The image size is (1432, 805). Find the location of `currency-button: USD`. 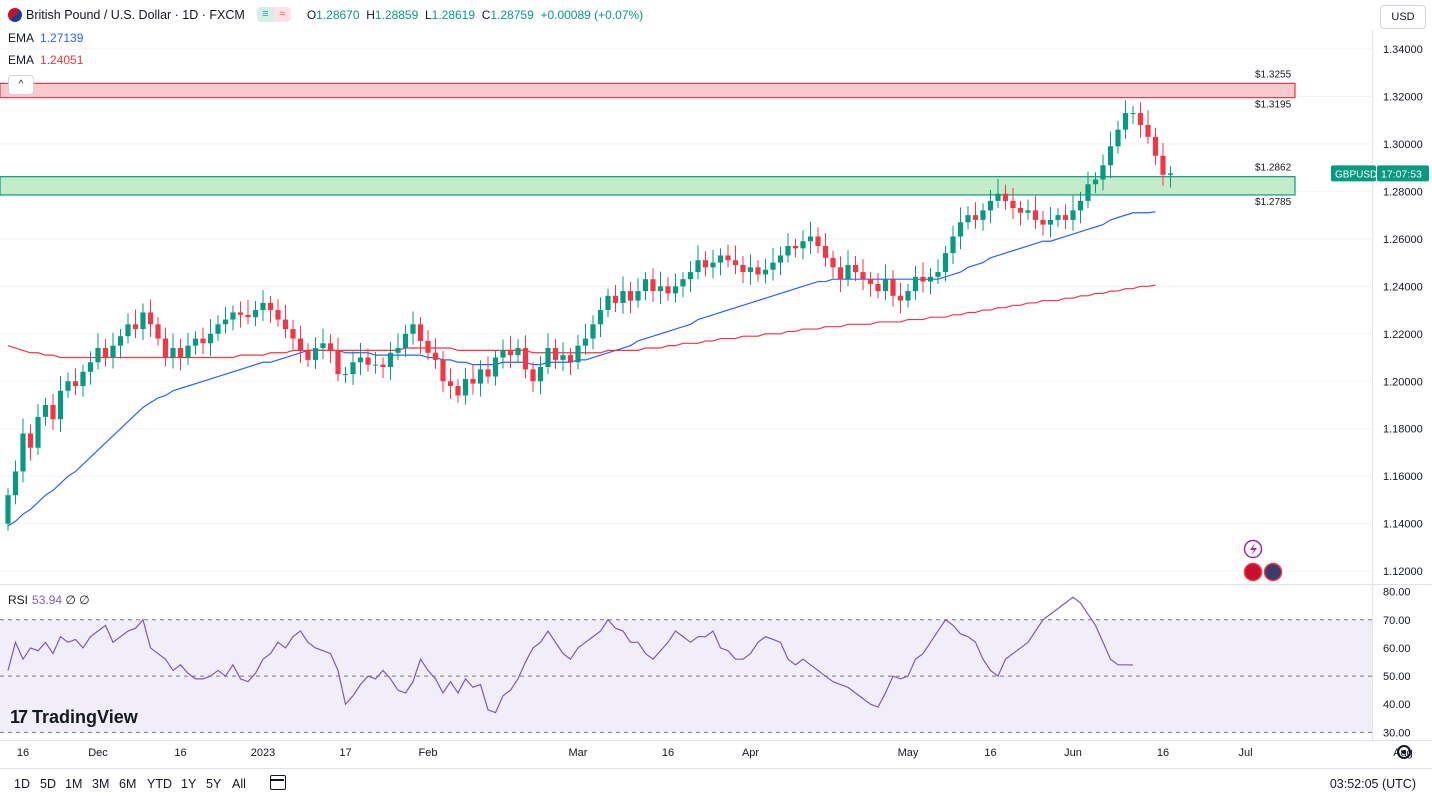

currency-button: USD is located at coordinates (1403, 17).